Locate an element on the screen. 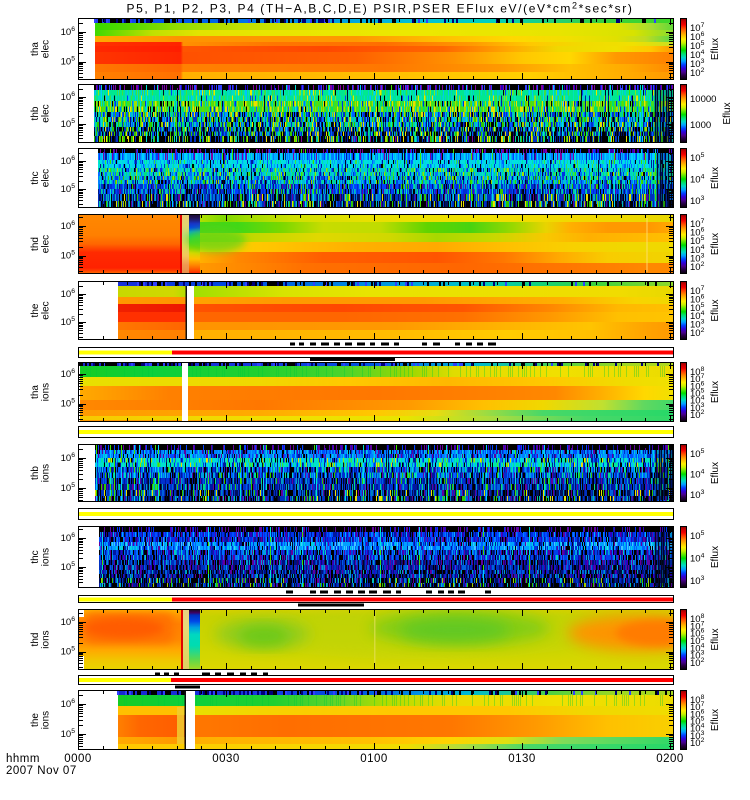 This screenshot has height=800, width=750. svg-text: 1000 is located at coordinates (700, 125).